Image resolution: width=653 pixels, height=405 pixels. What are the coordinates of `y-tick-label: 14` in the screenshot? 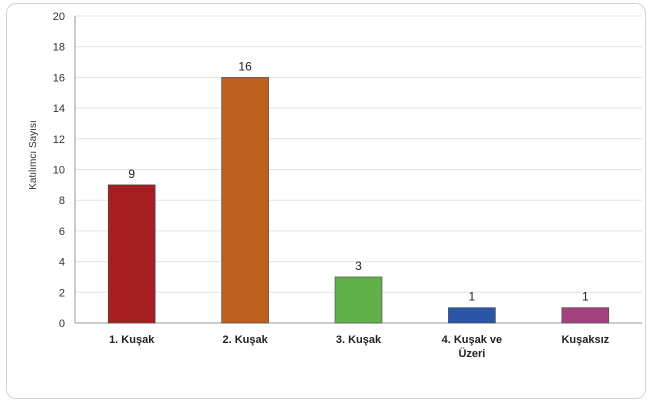 It's located at (59, 109).